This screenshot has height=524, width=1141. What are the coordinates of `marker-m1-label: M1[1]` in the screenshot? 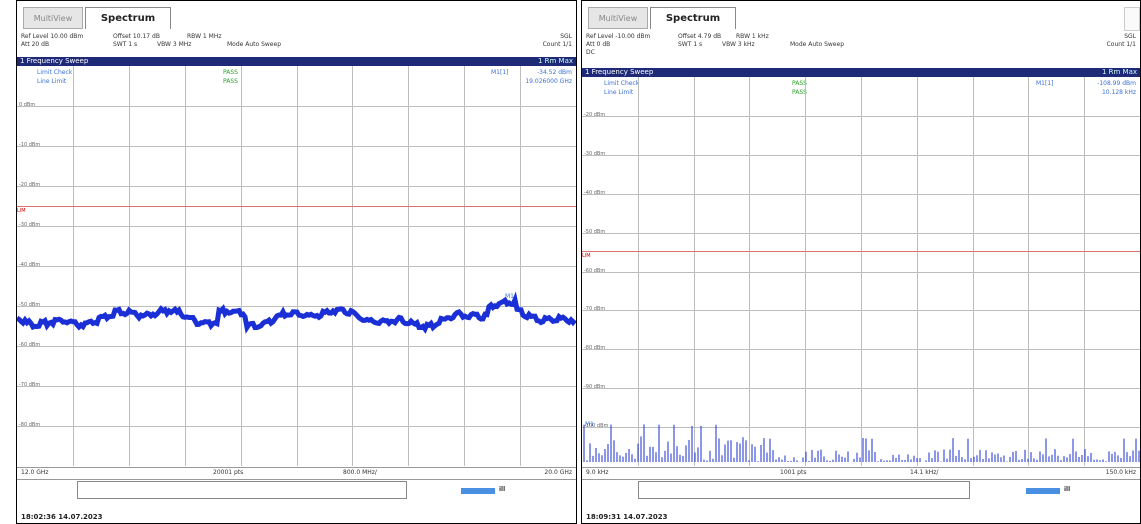 It's located at (1045, 83).